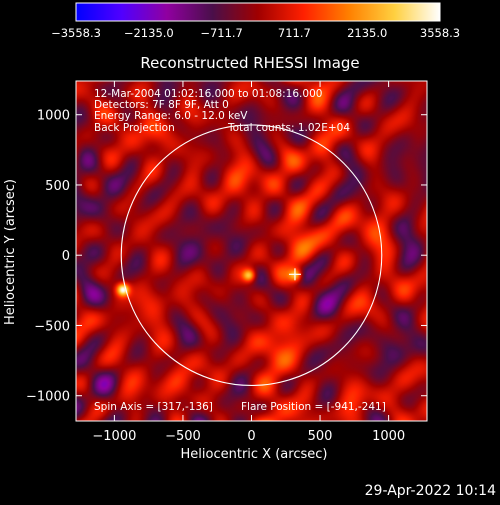  What do you see at coordinates (440, 33) in the screenshot?
I see `colorbar-tick-label: 3558.3` at bounding box center [440, 33].